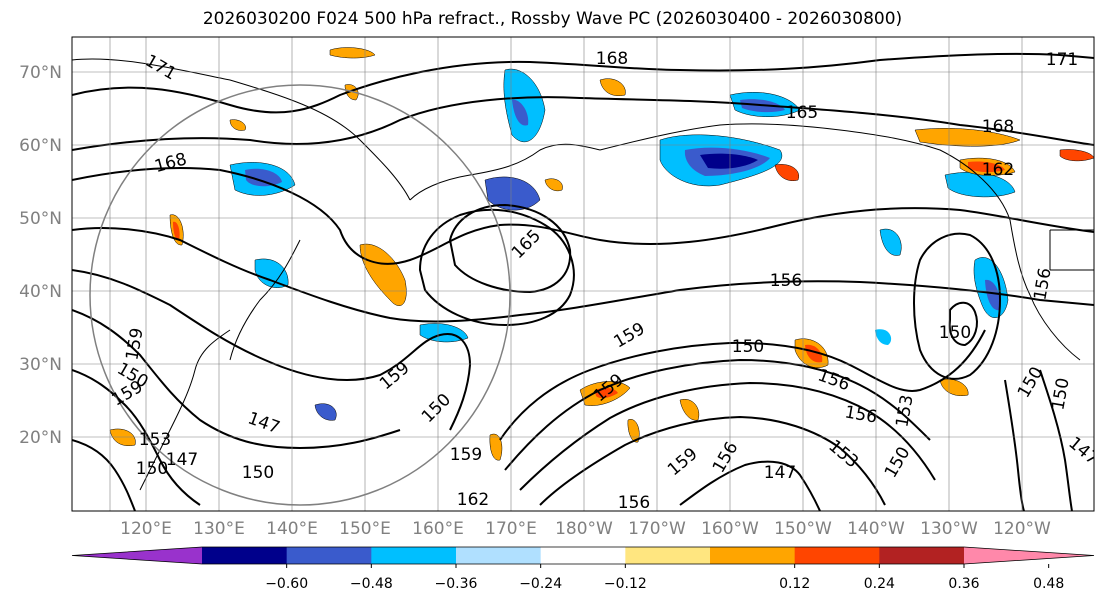 This screenshot has width=1105, height=604. Describe the element at coordinates (511, 529) in the screenshot. I see `longitude-tick-label: 170°E` at that location.